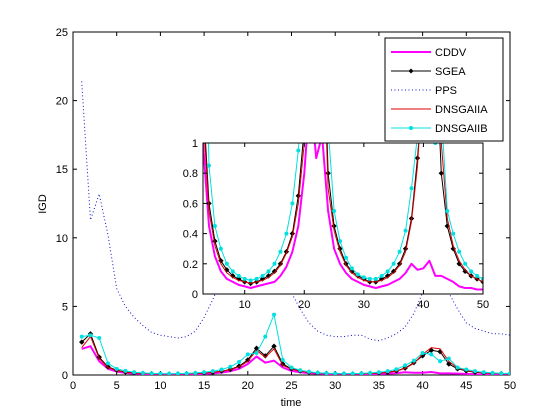 The height and width of the screenshot is (420, 560). Describe the element at coordinates (190, 204) in the screenshot. I see `inset-ytick-label: 0.6` at that location.